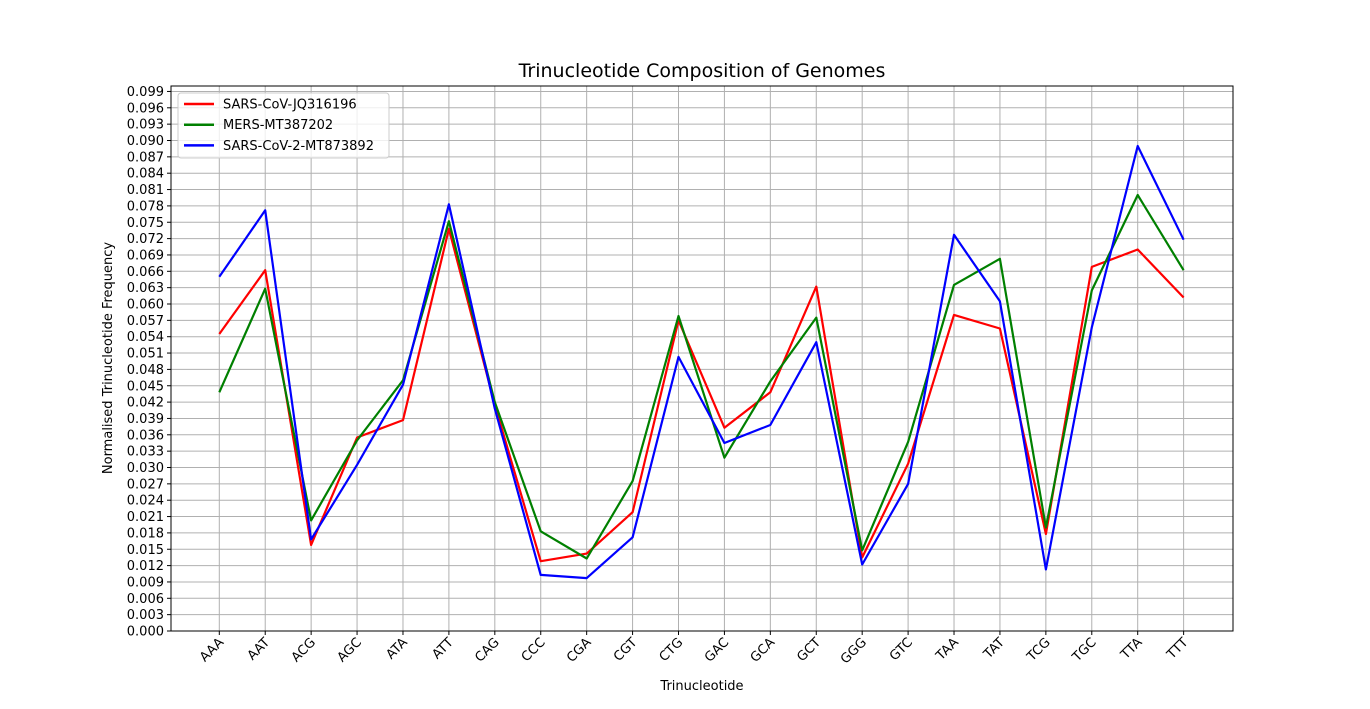  I want to click on y-tick-label: 0.030, so click(145, 468).